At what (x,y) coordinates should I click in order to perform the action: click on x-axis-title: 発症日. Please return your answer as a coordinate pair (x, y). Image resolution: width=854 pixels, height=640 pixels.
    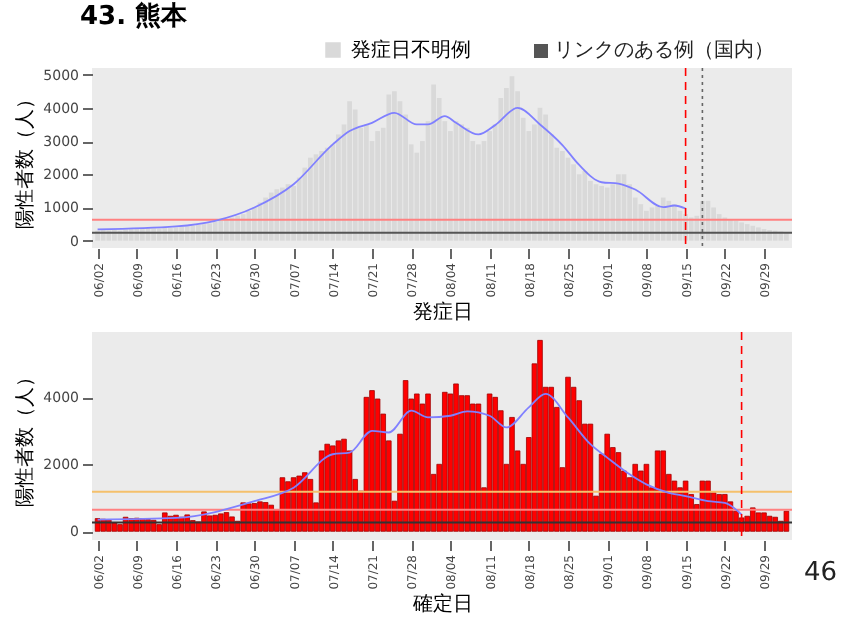
    Looking at the image, I should click on (443, 311).